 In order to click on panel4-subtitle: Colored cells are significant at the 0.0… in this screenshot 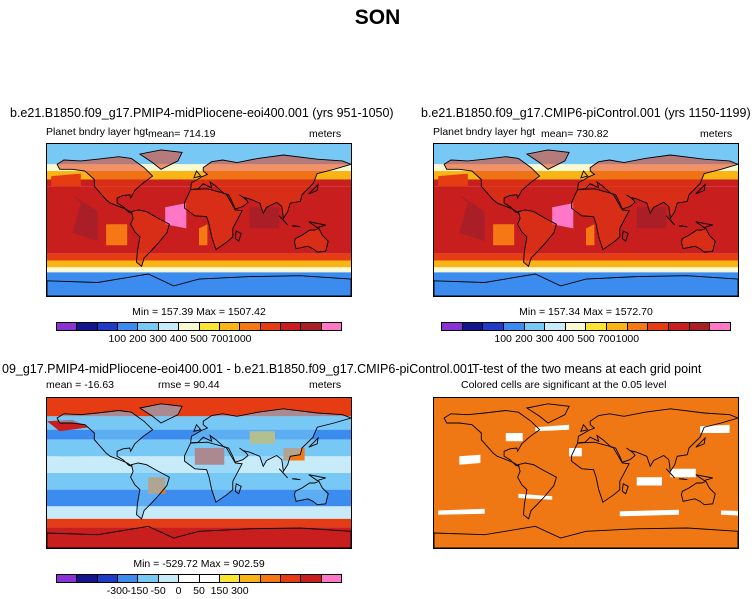, I will do `click(564, 385)`.